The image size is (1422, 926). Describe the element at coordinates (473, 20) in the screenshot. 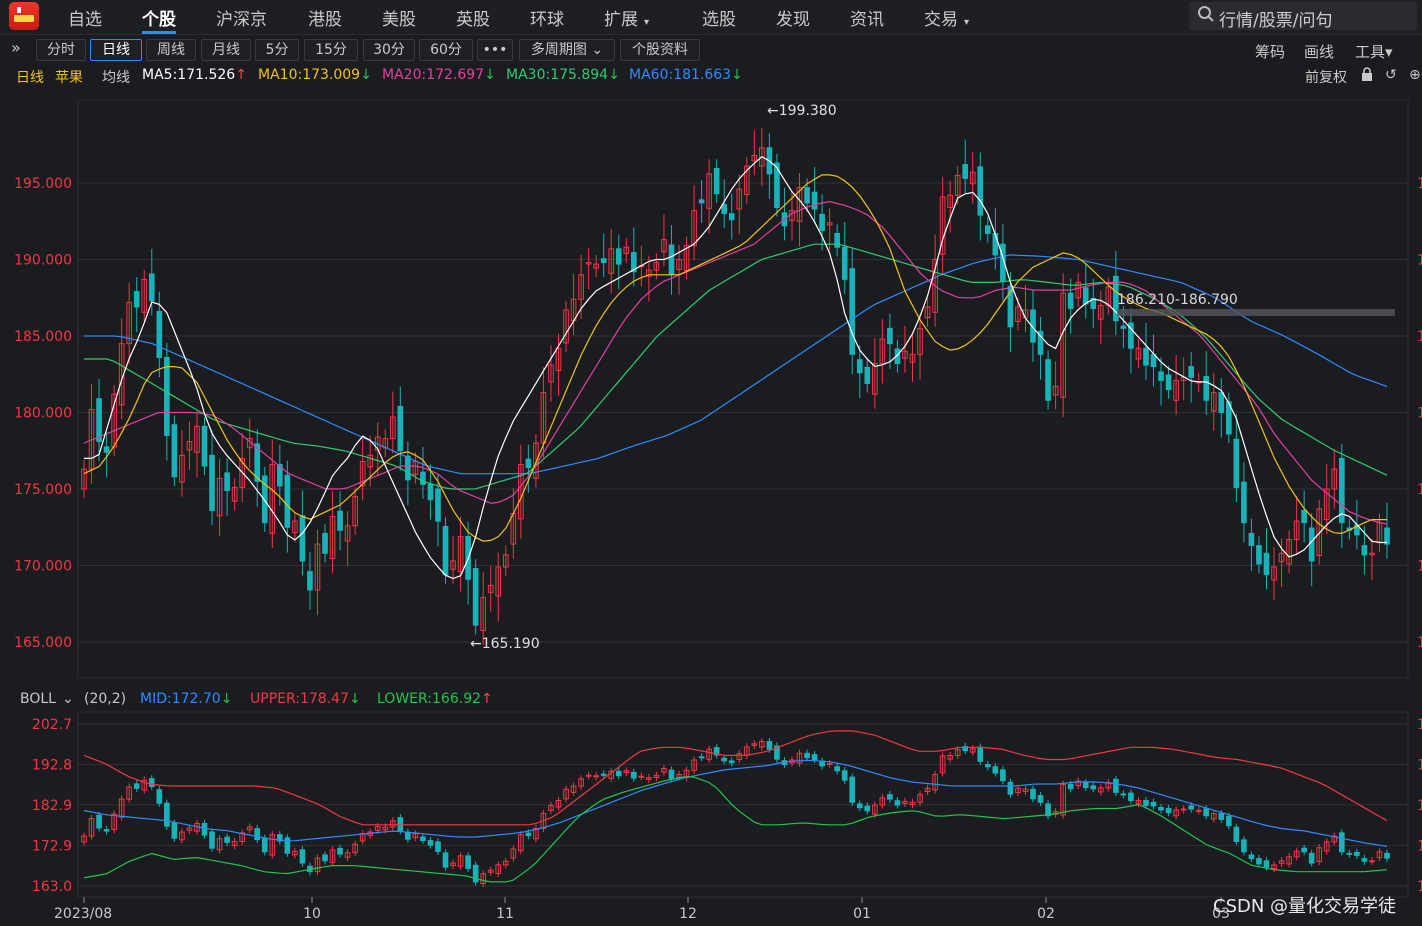

I see `nav-yinggu: 英股` at that location.